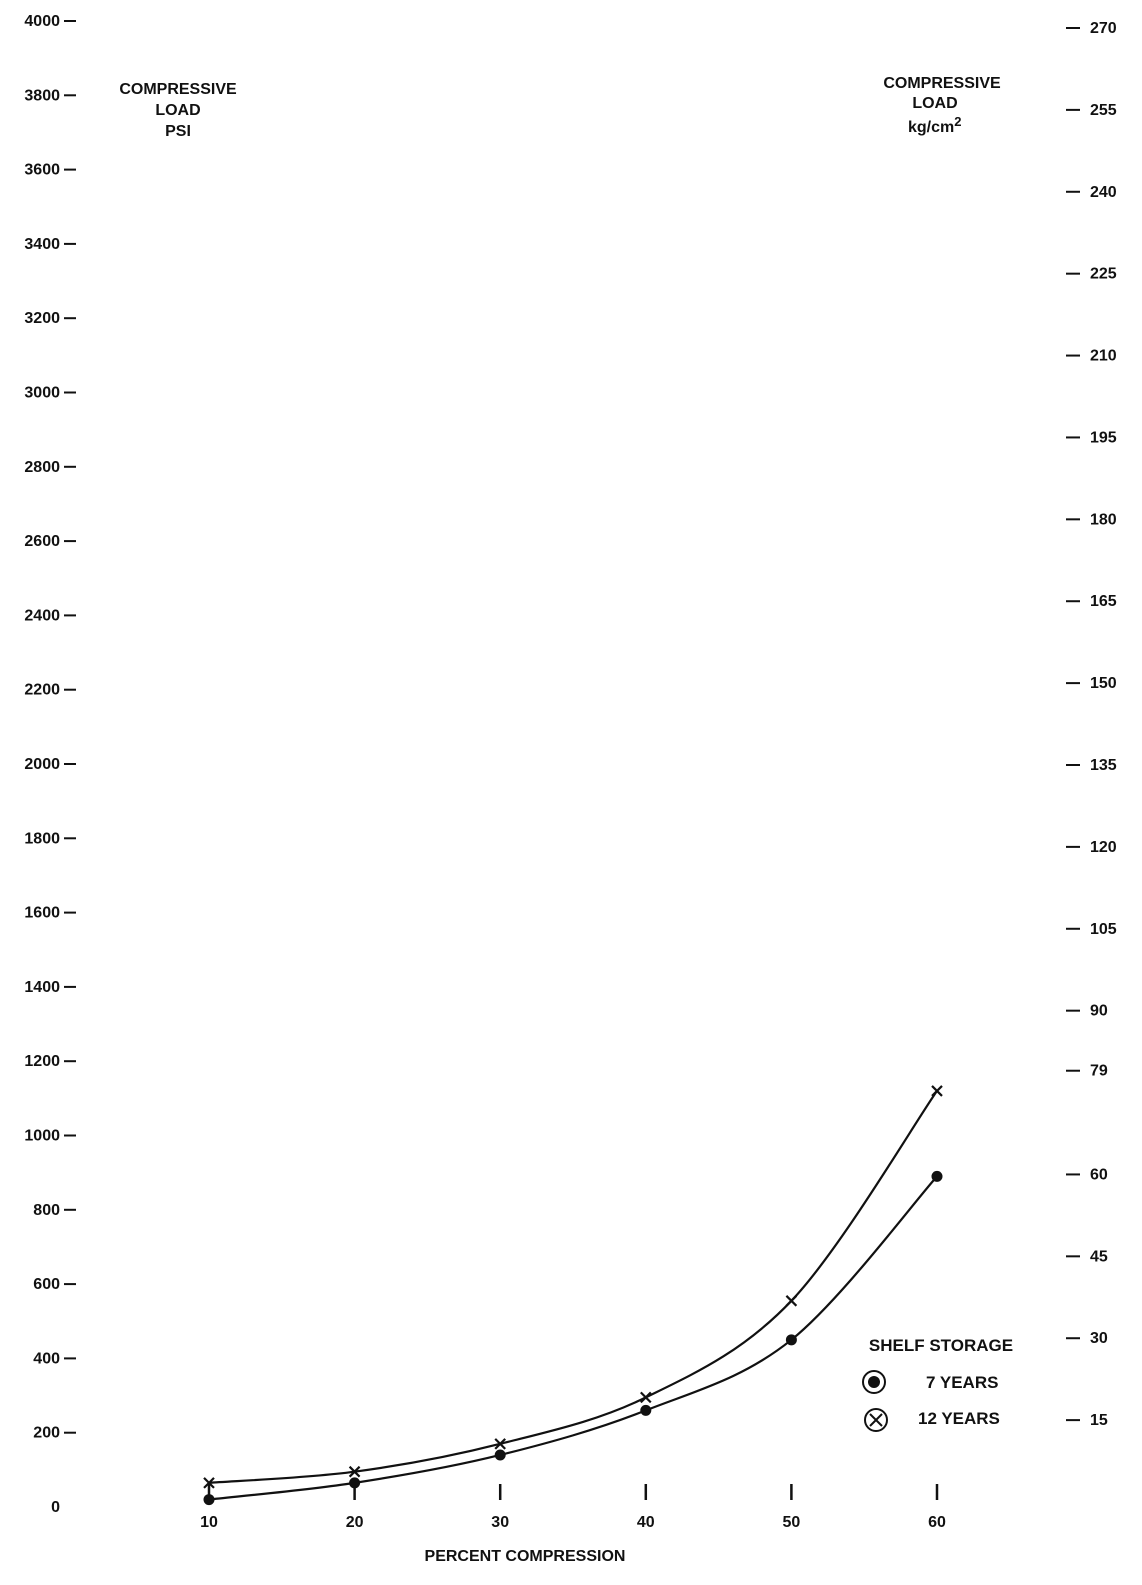 Image resolution: width=1142 pixels, height=1585 pixels. Describe the element at coordinates (42, 393) in the screenshot. I see `left-tick-label: 3000` at that location.